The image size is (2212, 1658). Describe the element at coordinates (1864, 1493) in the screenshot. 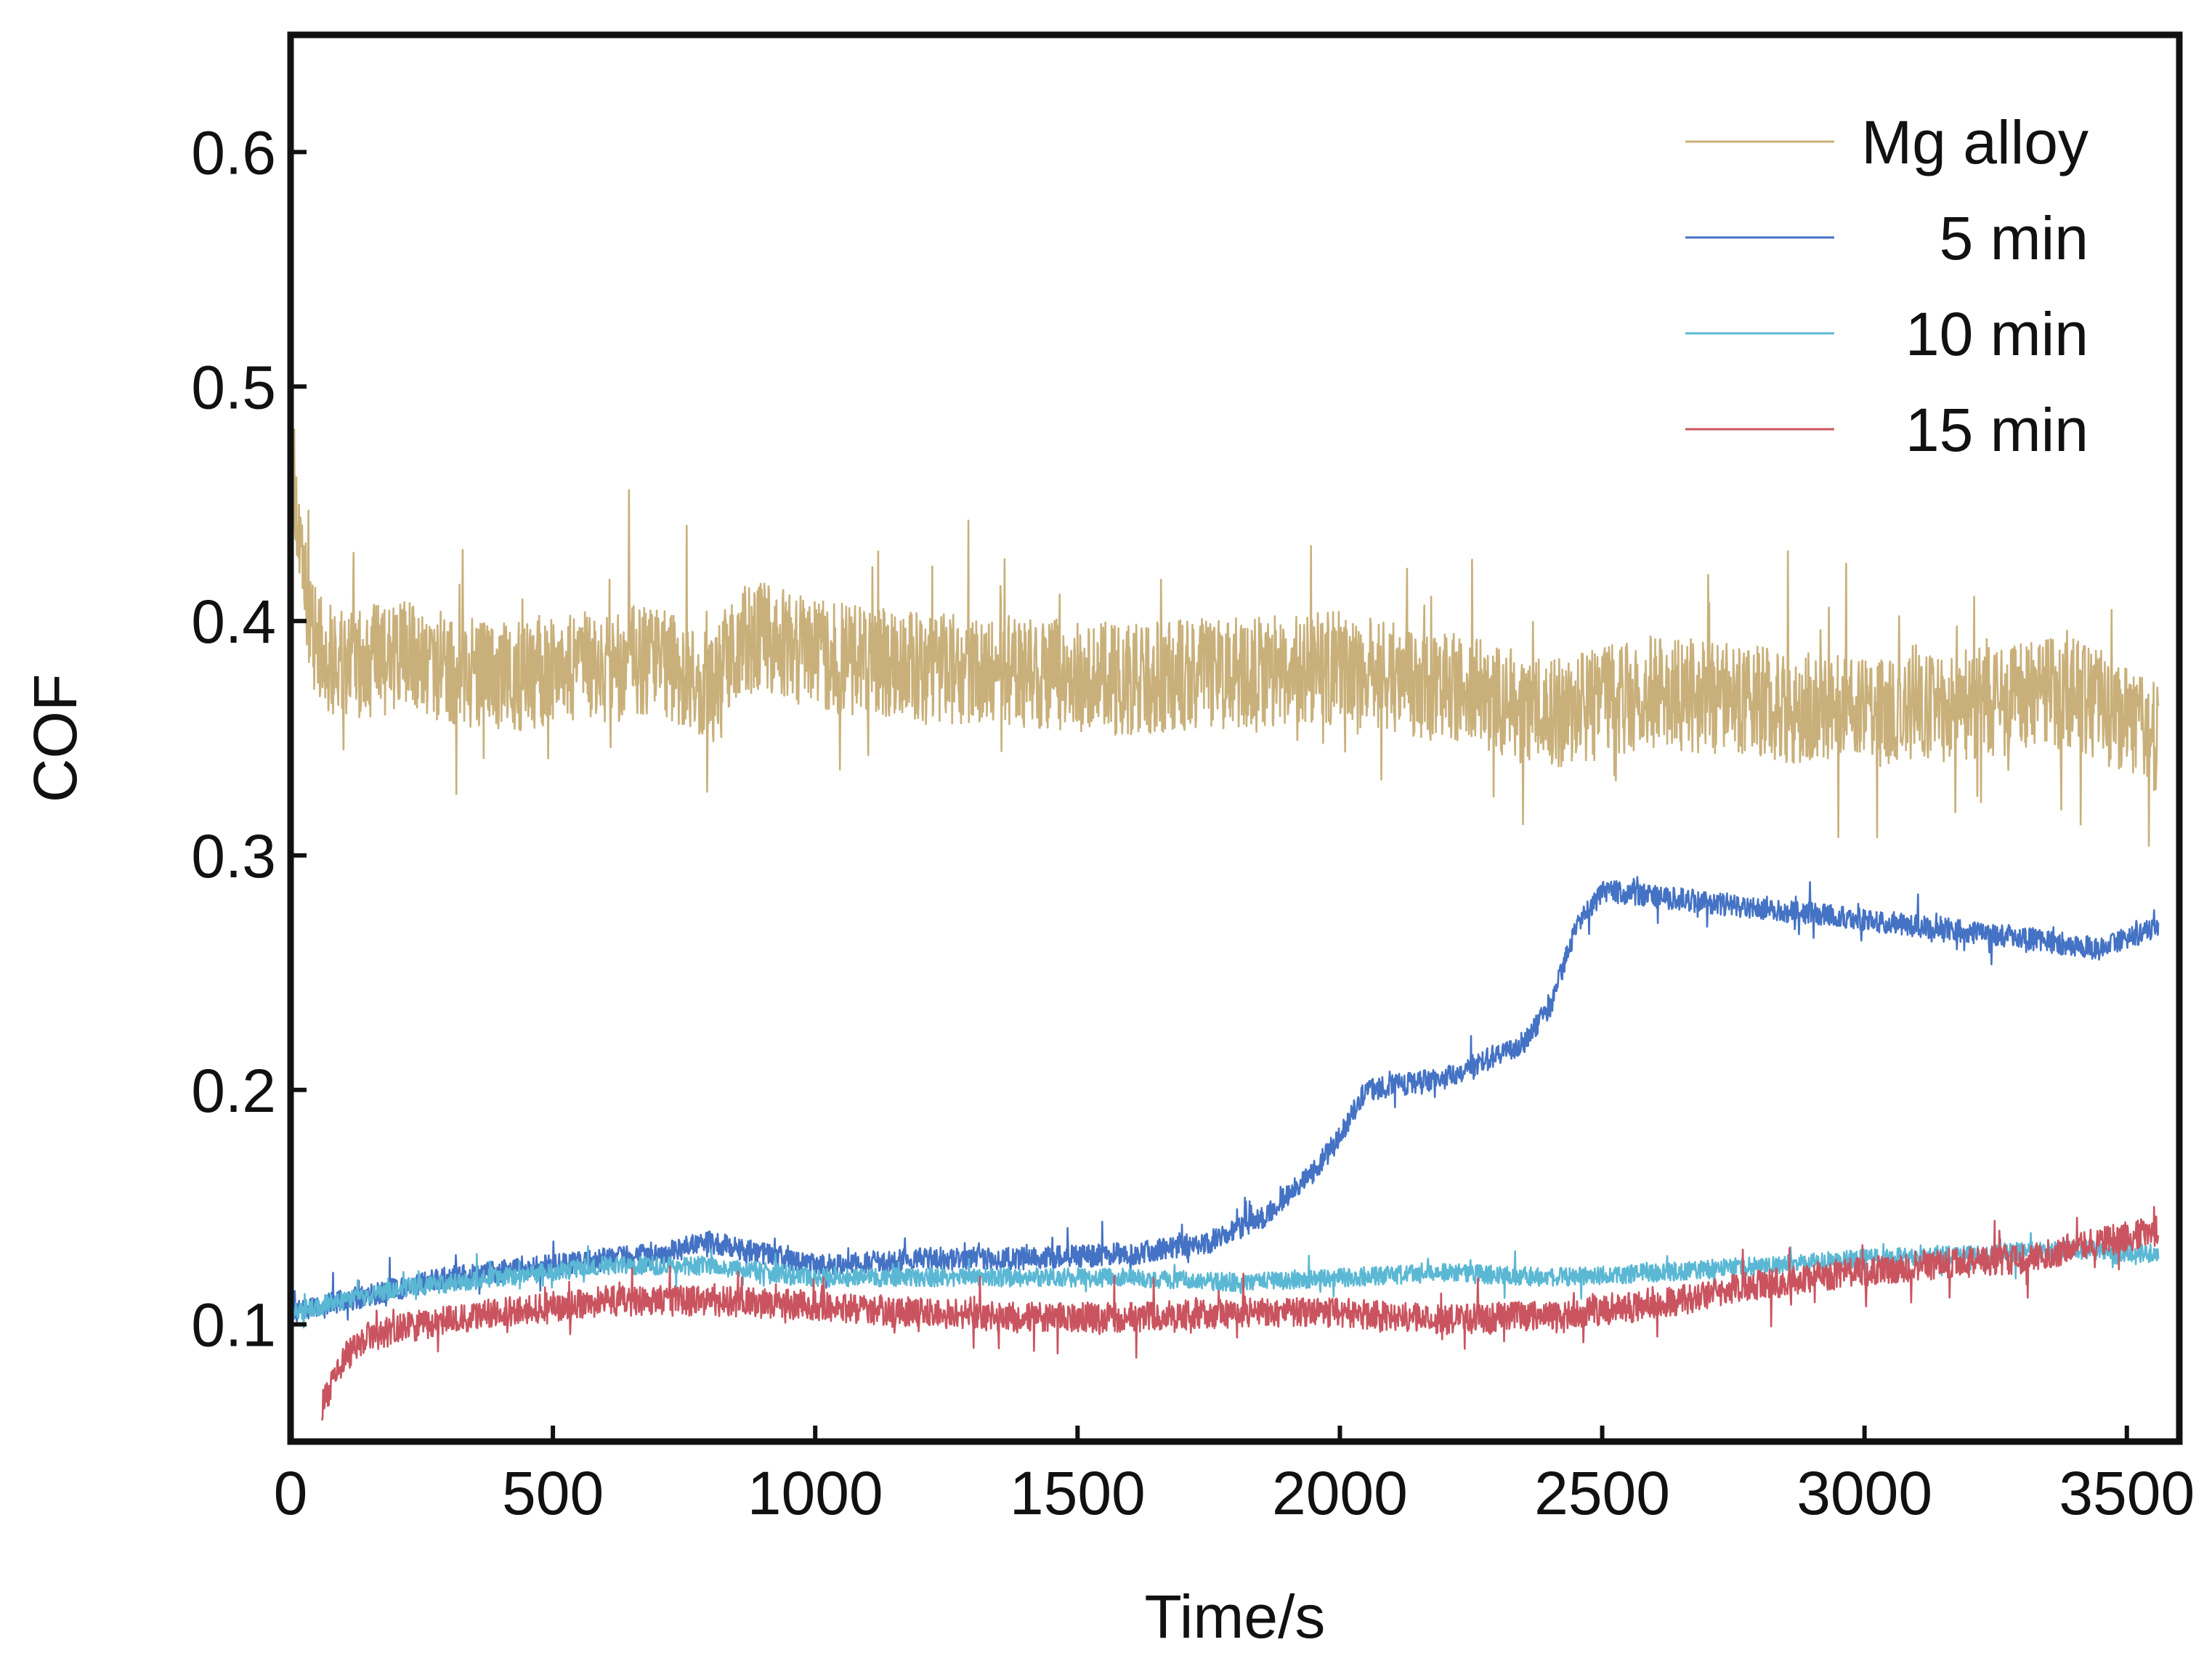

I see `x-tick-label: 3000` at that location.